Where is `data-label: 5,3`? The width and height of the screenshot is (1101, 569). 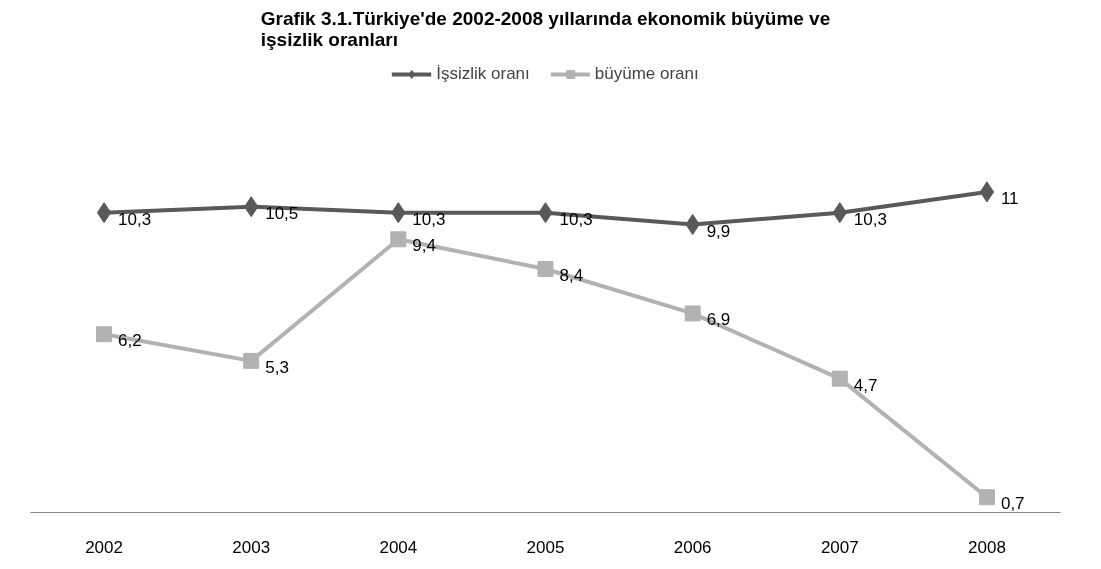 data-label: 5,3 is located at coordinates (277, 367).